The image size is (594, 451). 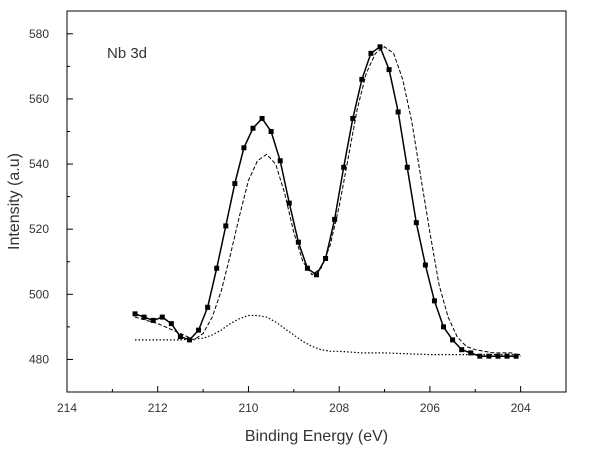 What do you see at coordinates (51, 196) in the screenshot?
I see `y-axis: 480 500 520 540 560 580` at bounding box center [51, 196].